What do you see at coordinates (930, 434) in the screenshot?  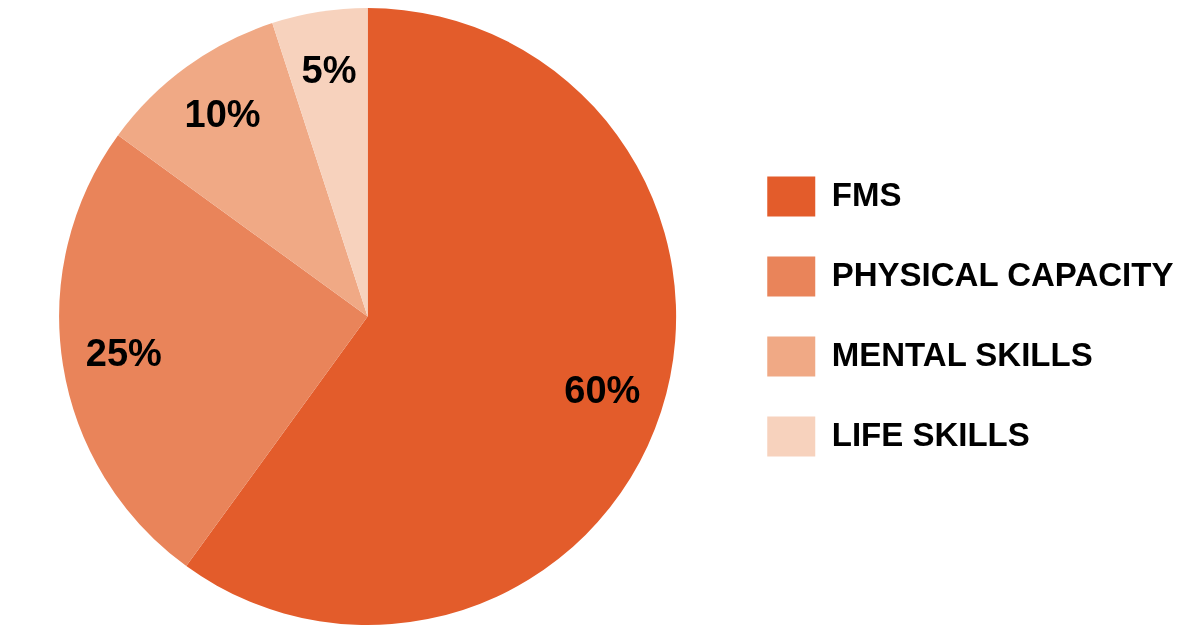 I see `legend-label: LIFE SKILLS` at bounding box center [930, 434].